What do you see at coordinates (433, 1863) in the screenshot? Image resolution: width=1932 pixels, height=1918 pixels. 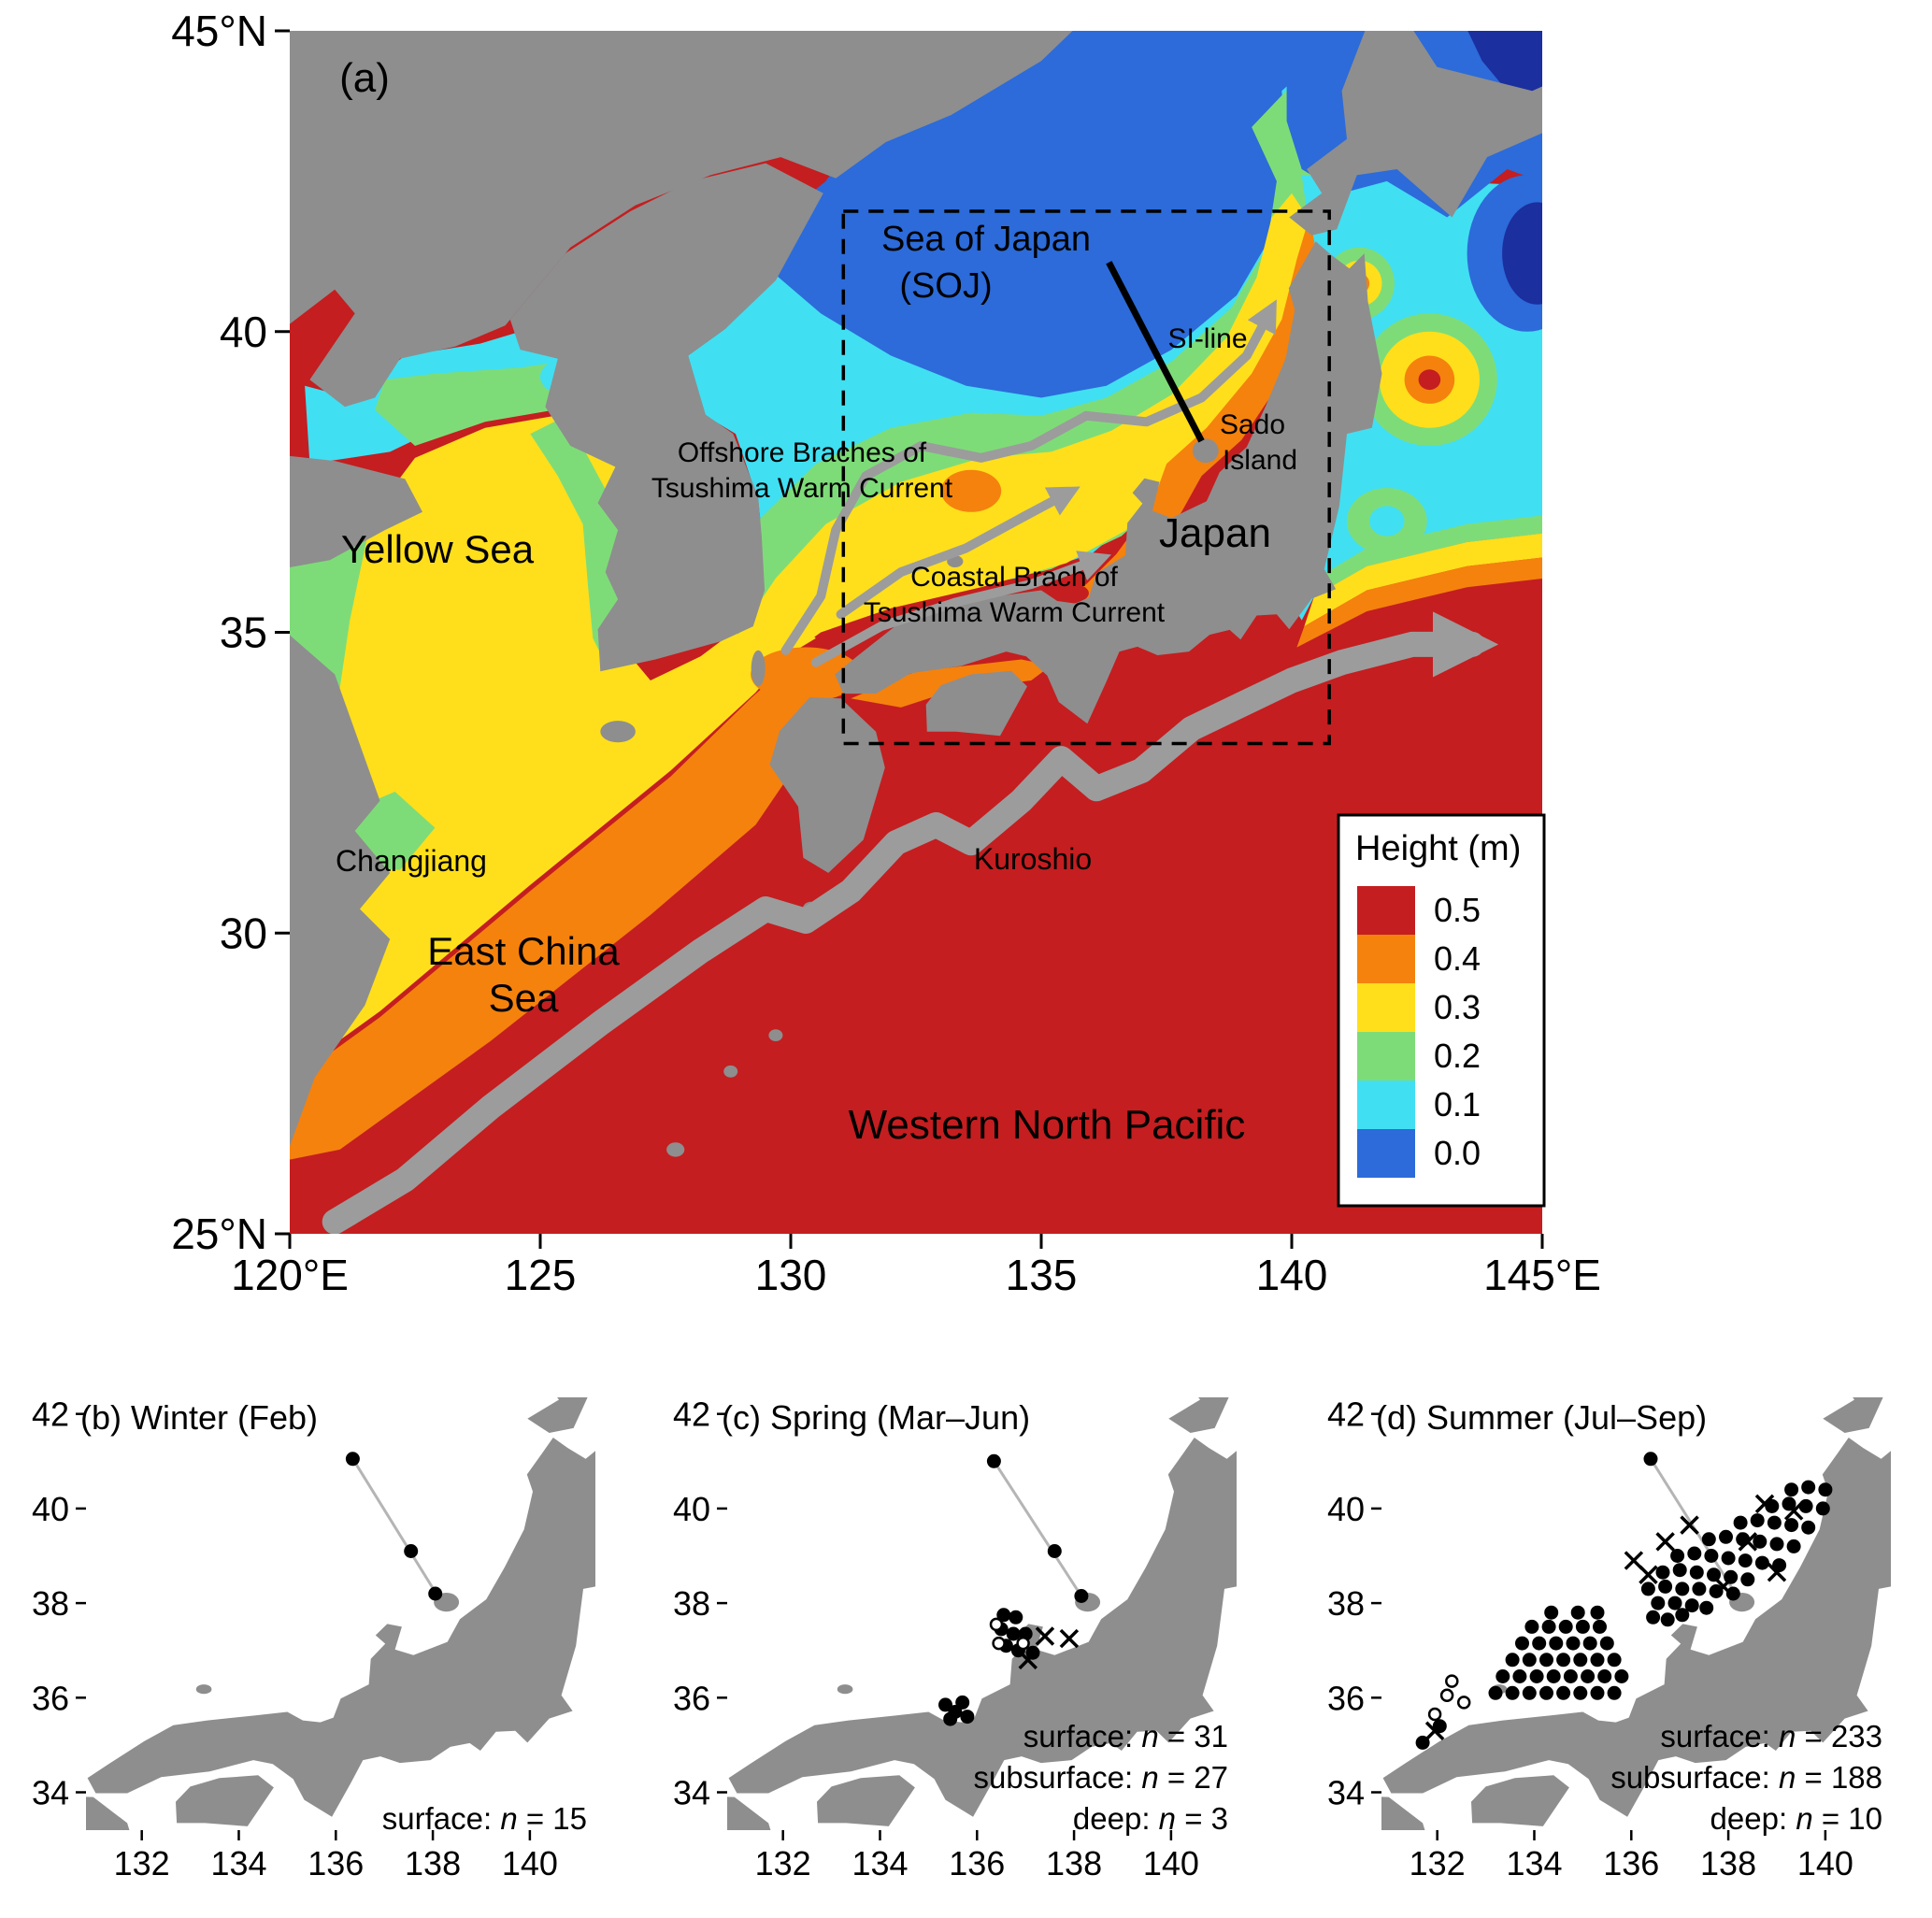 I see `x-tick-label: 138` at bounding box center [433, 1863].